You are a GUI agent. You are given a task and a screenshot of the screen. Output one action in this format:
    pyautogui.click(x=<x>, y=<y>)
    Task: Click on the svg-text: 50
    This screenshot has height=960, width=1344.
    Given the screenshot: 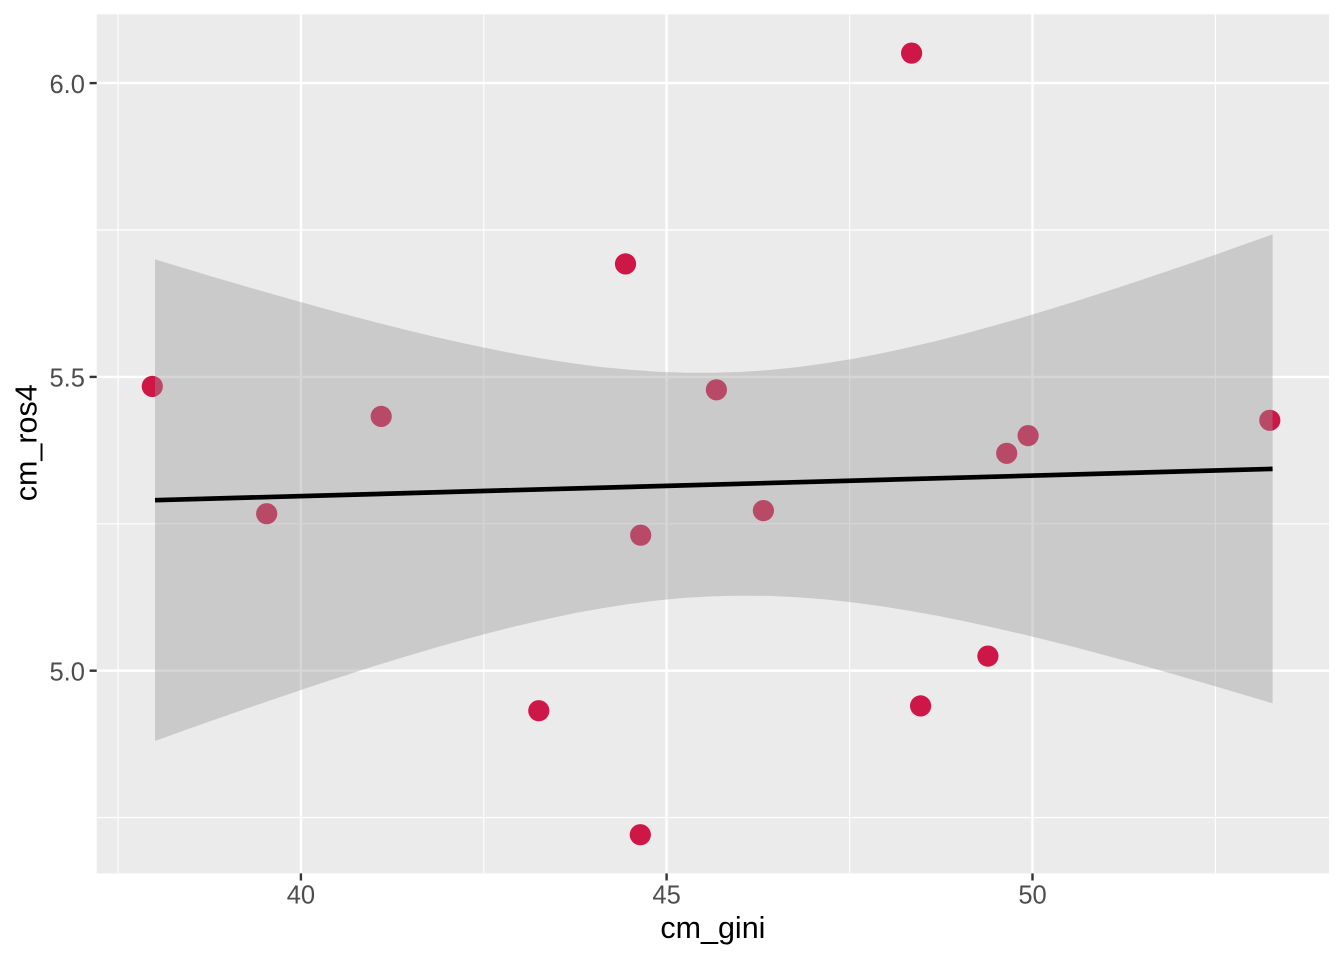 What is the action you would take?
    pyautogui.click(x=1032, y=896)
    